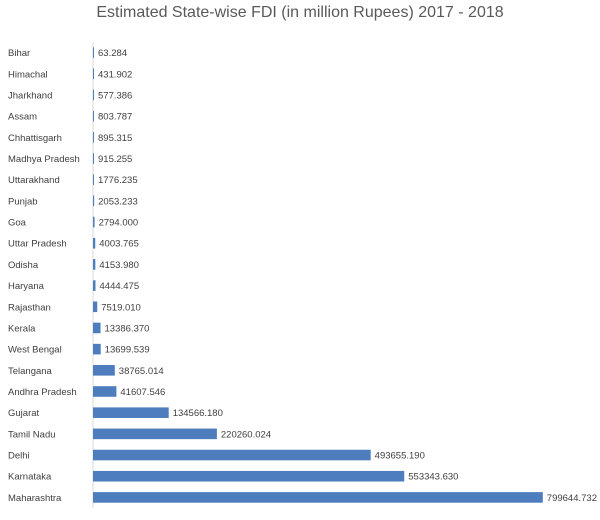 This screenshot has height=520, width=600. Describe the element at coordinates (37, 244) in the screenshot. I see `category-label: Uttar Pradesh` at that location.